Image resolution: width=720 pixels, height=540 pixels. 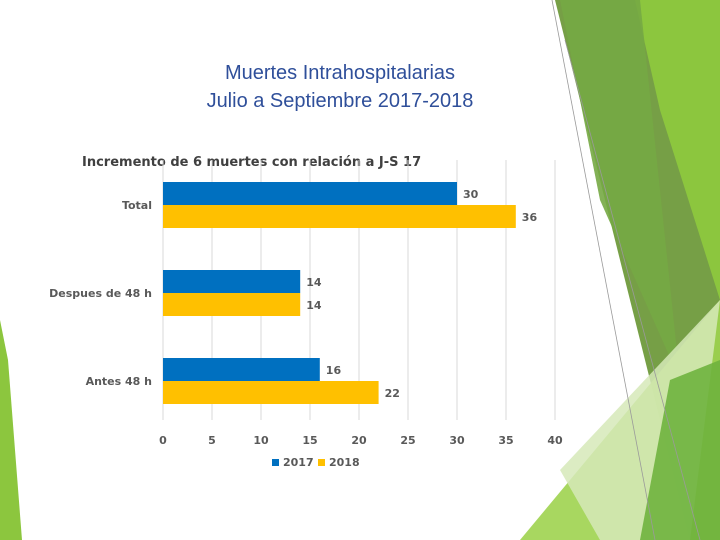 What do you see at coordinates (137, 205) in the screenshot?
I see `category-label: Total` at bounding box center [137, 205].